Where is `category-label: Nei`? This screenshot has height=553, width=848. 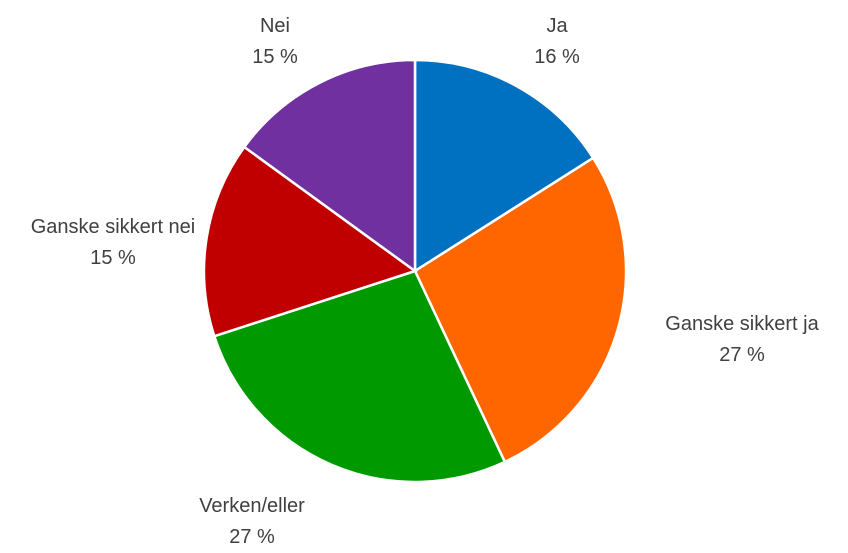 category-label: Nei is located at coordinates (274, 26).